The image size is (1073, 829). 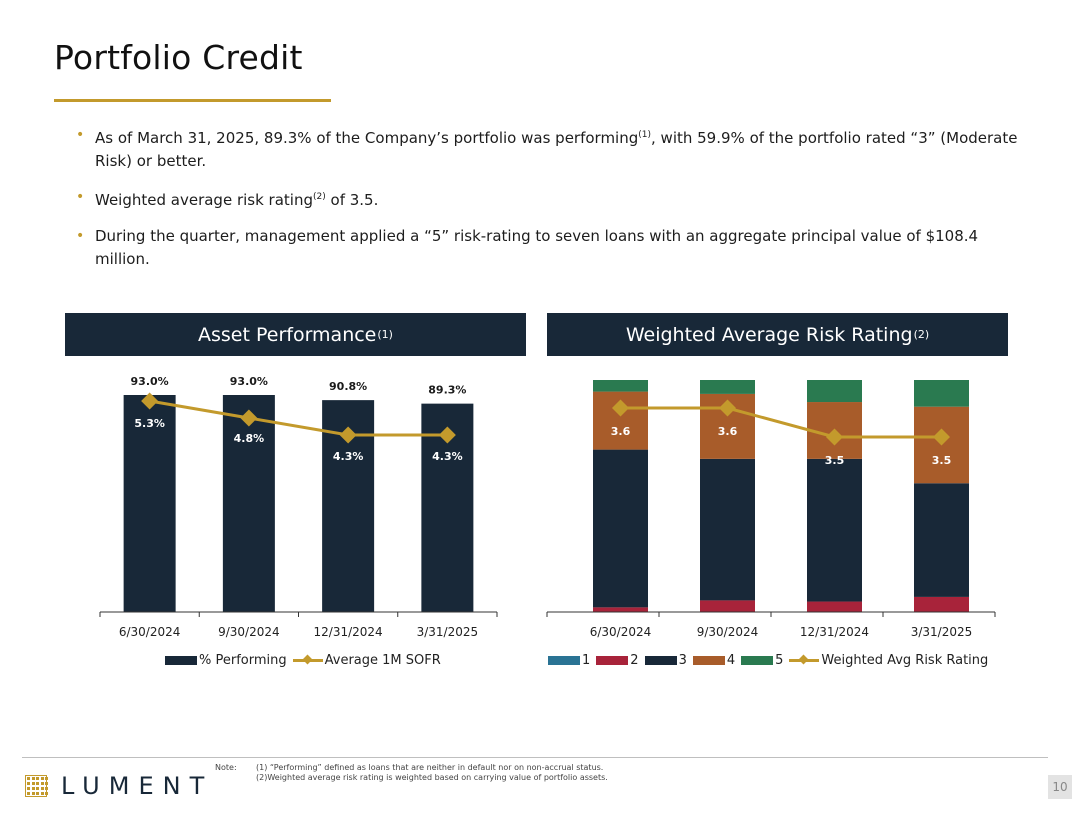 What do you see at coordinates (298, 418) in the screenshot?
I see `sofr-line` at bounding box center [298, 418].